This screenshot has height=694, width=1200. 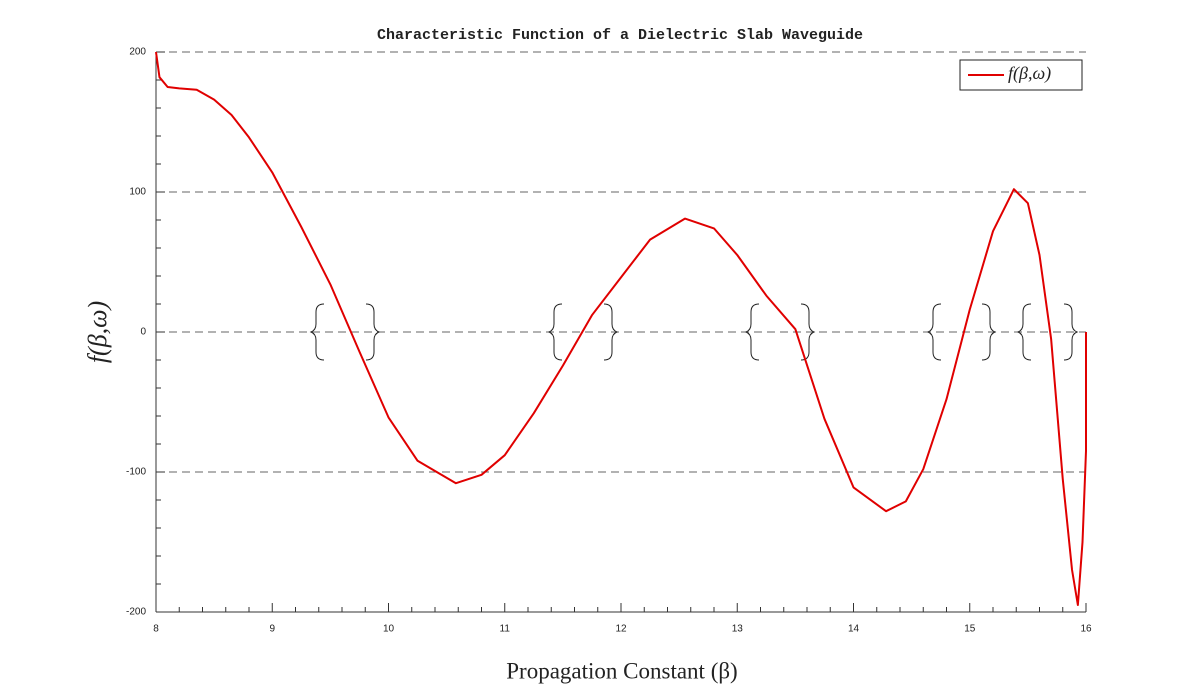 I want to click on x-tick-label: 11, so click(x=505, y=629).